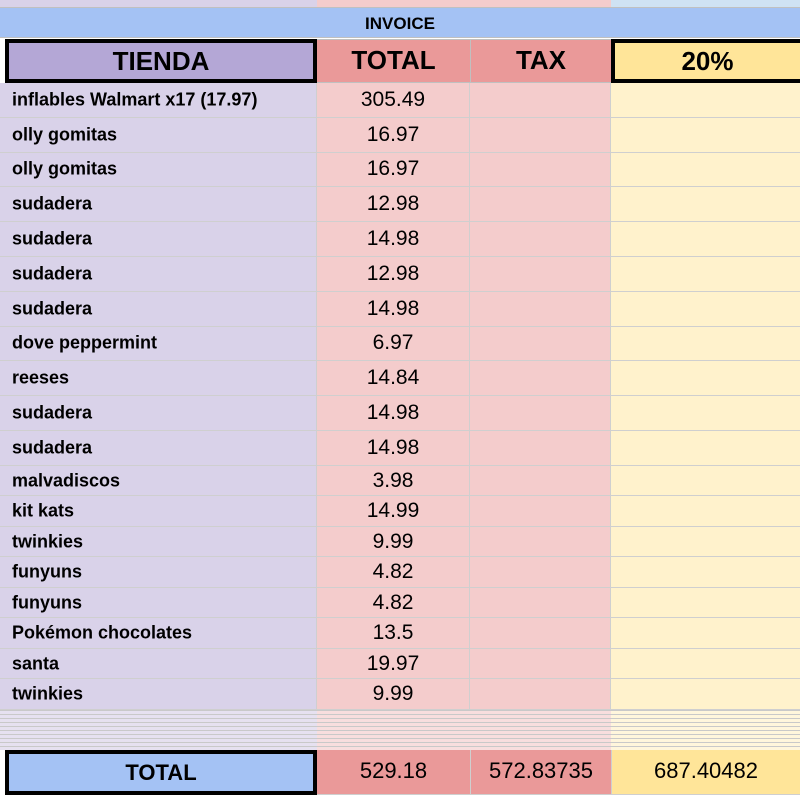 This screenshot has height=795, width=800. I want to click on header-percent: 20%, so click(705, 61).